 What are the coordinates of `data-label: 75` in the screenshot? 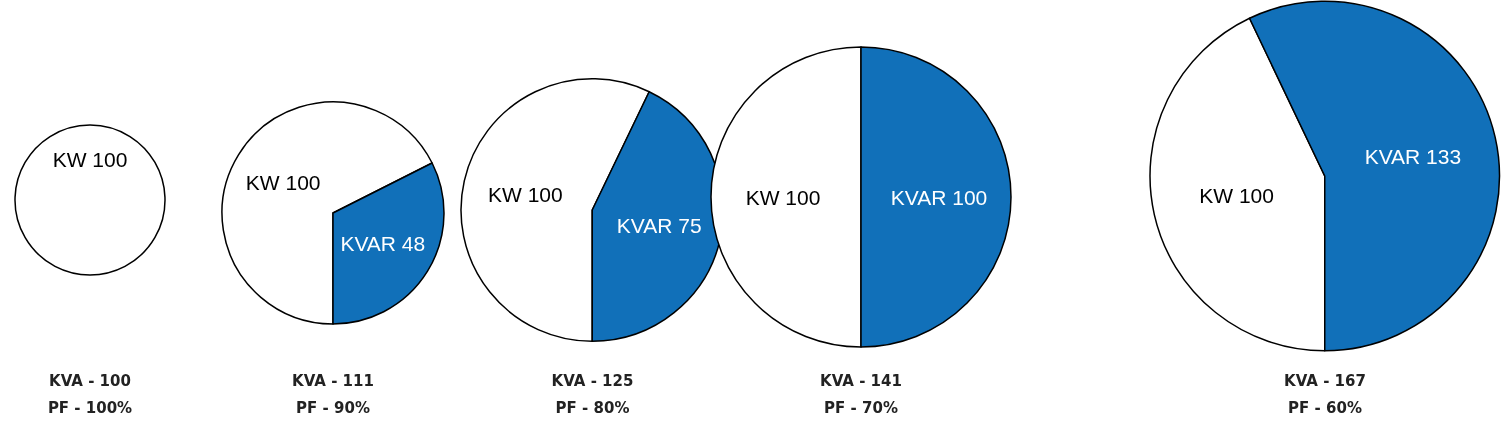 It's located at (689, 225).